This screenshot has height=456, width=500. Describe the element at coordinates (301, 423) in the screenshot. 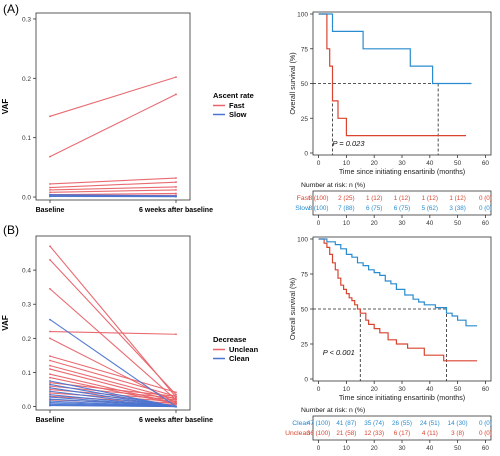

I see `risk-row-label: Clean` at that location.